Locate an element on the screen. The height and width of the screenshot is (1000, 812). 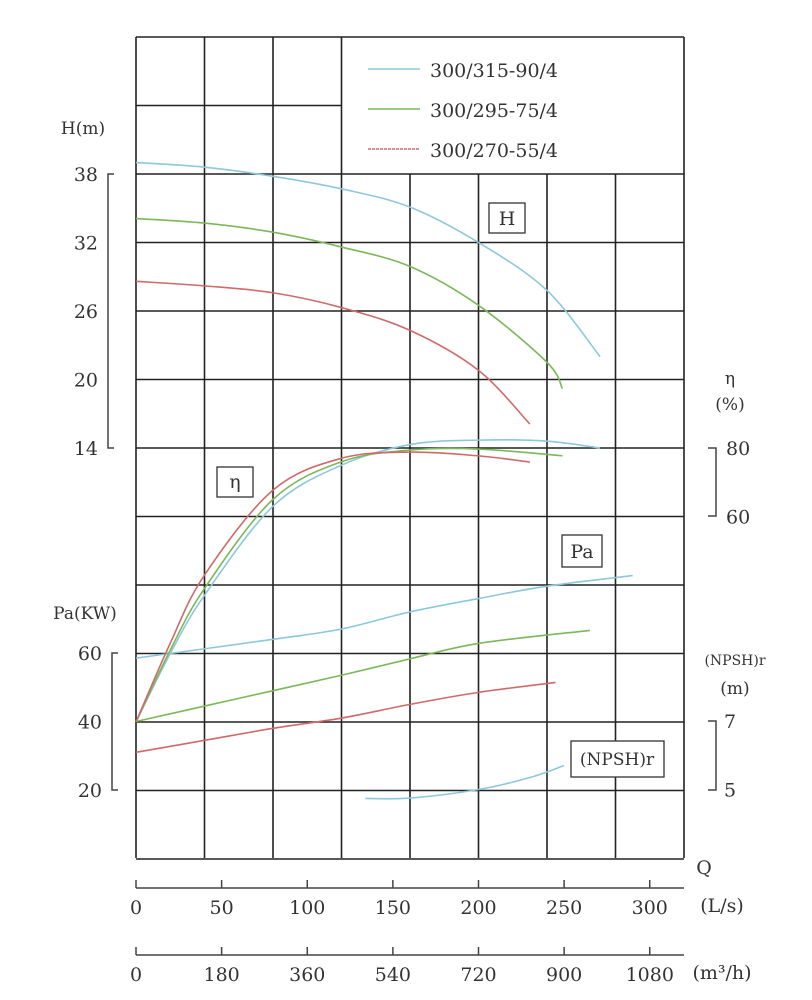
eta-axis-ticks: 80 60 is located at coordinates (738, 483).